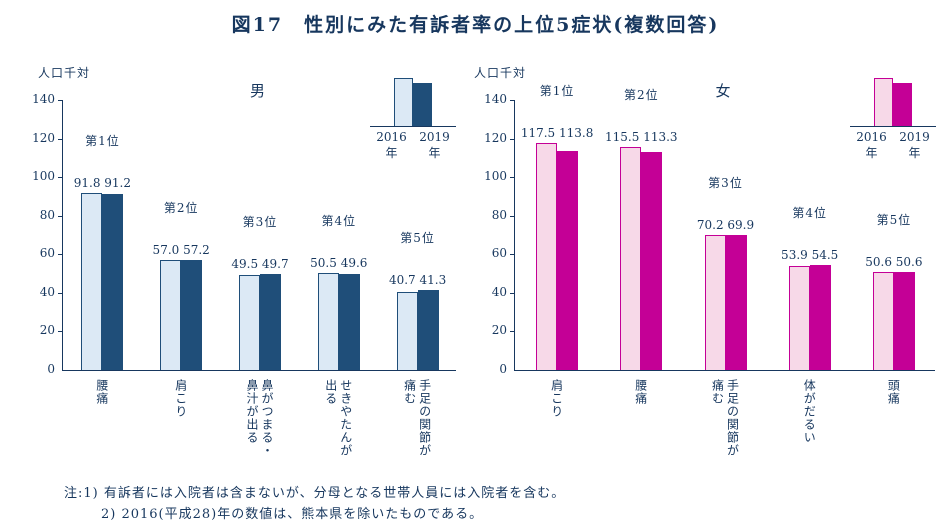 The width and height of the screenshot is (951, 527). I want to click on value-label: 49.5 49.7, so click(260, 264).